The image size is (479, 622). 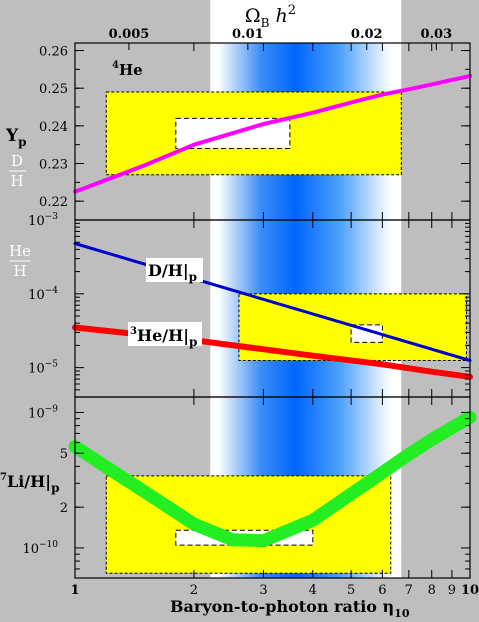 I want to click on xtick-label-7: 8, so click(x=432, y=590).